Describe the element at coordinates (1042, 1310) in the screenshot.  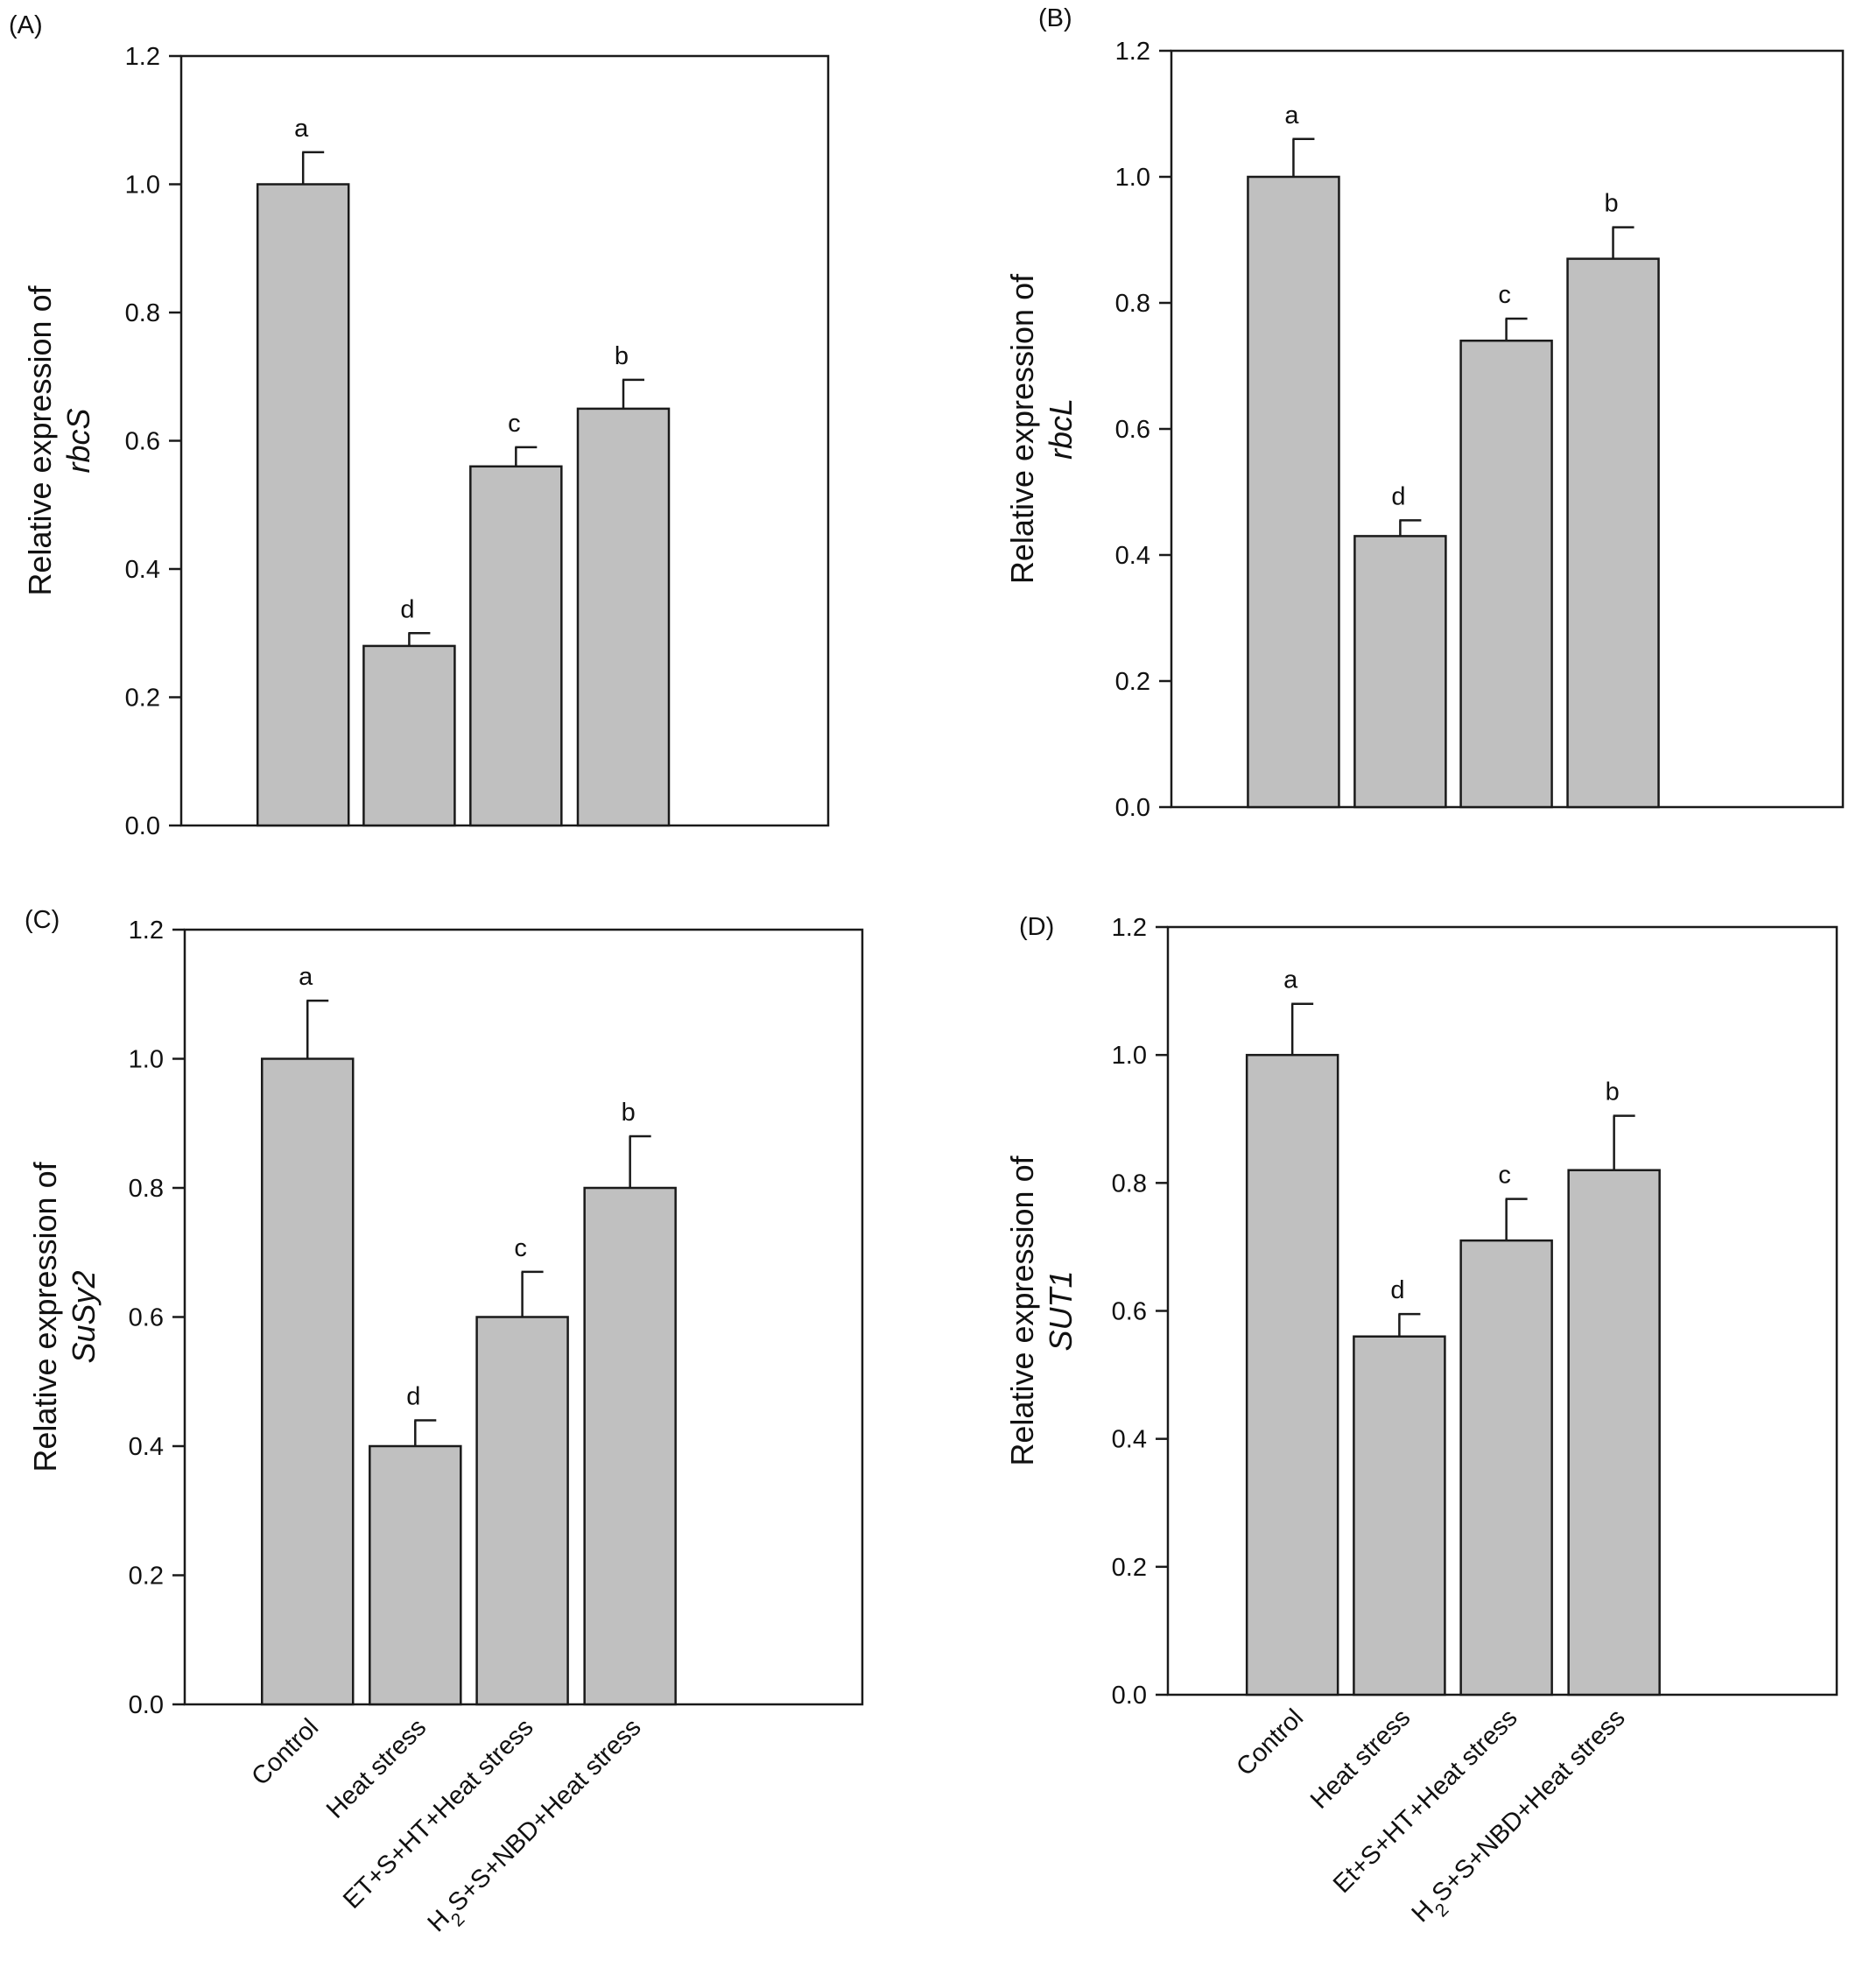
I see `y-axis-label: Relative expression ofSUT1` at that location.